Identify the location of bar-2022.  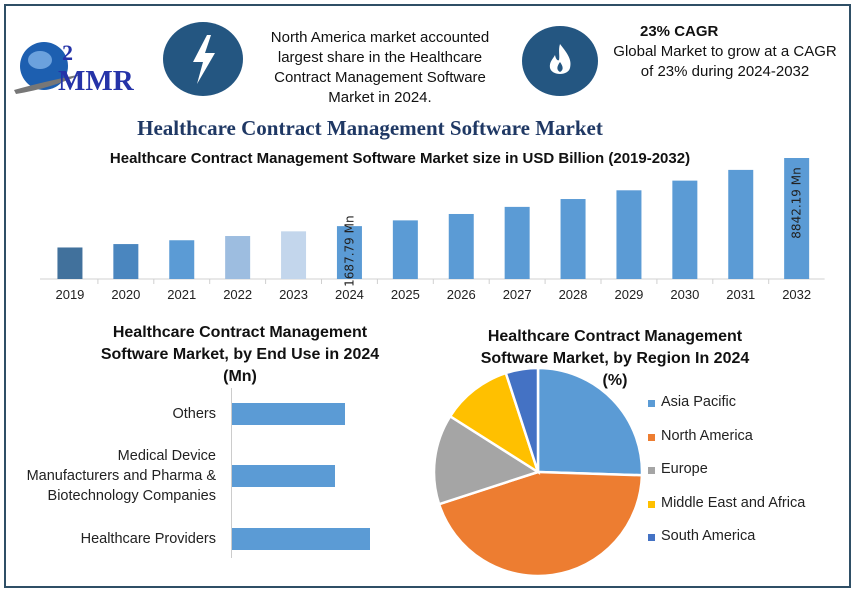
(238, 257).